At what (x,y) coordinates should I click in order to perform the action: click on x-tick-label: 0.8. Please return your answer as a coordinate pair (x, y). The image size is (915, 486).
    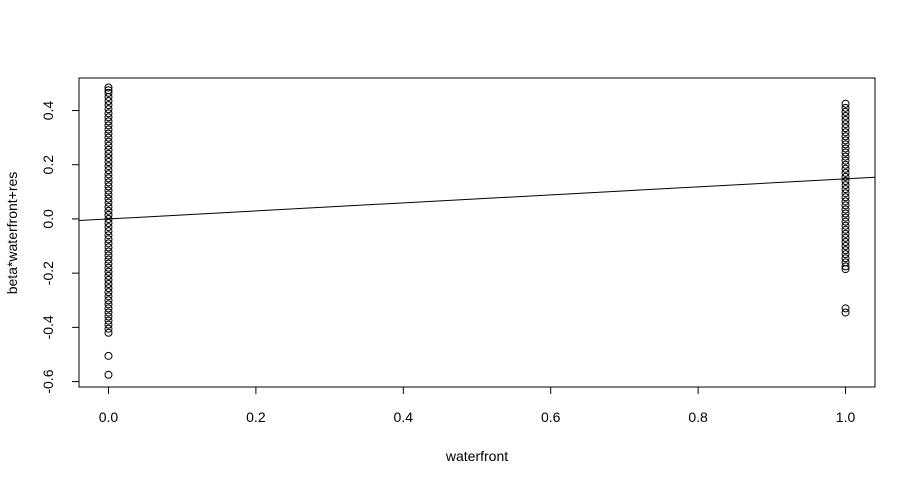
    Looking at the image, I should click on (698, 417).